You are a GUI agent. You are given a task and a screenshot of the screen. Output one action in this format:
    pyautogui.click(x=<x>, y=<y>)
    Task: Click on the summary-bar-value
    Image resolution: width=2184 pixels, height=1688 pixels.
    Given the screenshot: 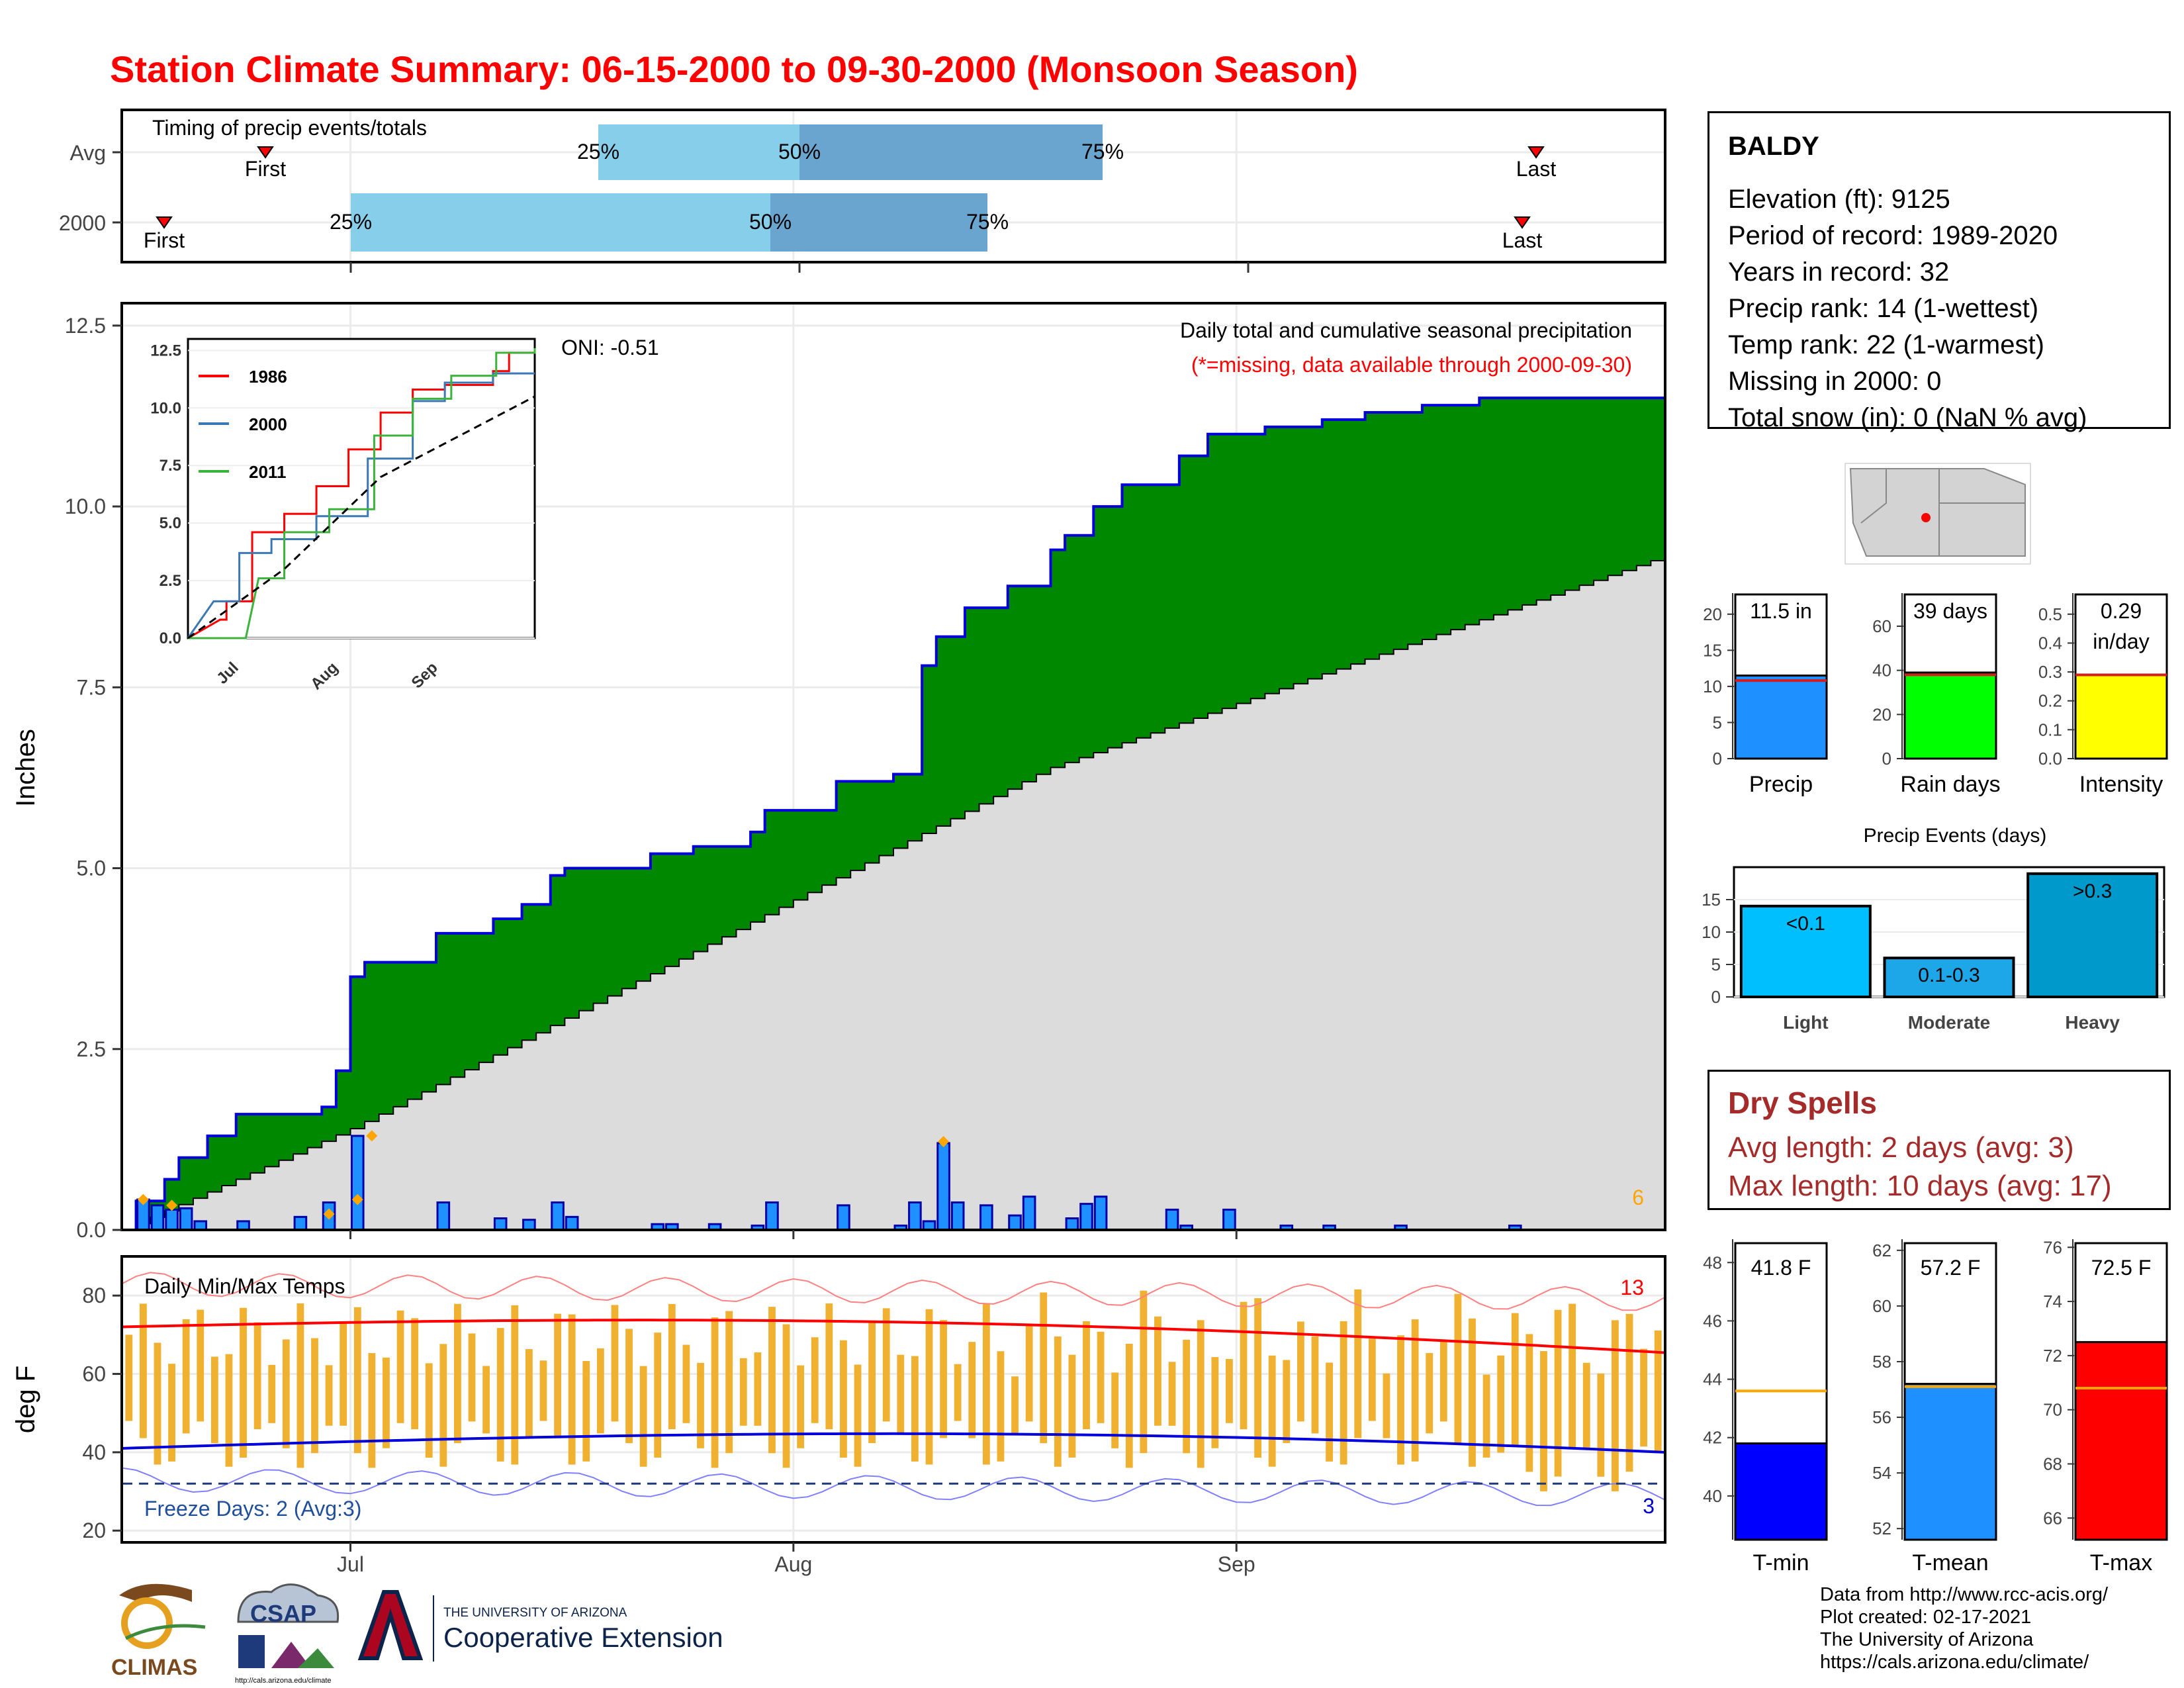 What is the action you would take?
    pyautogui.click(x=1950, y=715)
    